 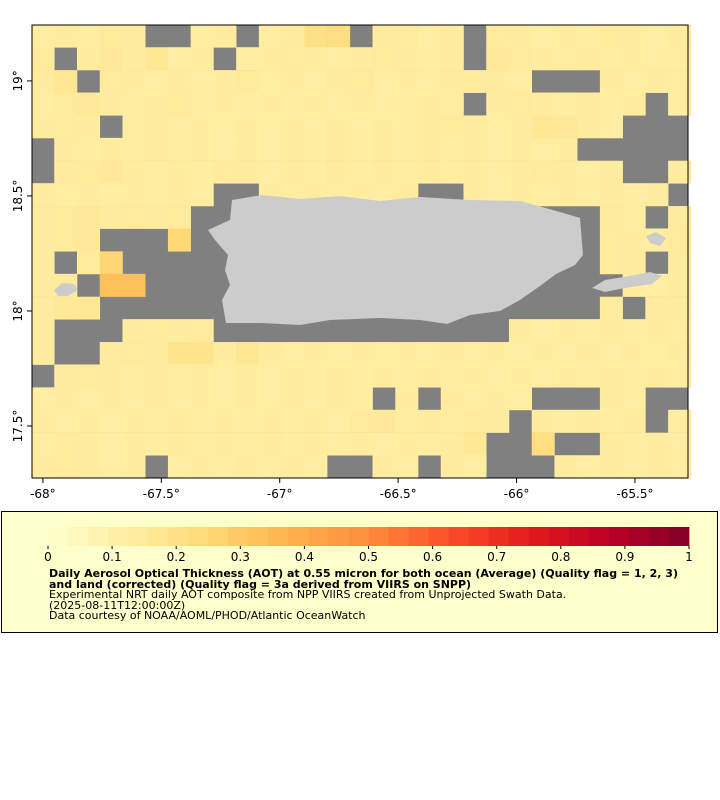 I want to click on x-tick-label: -65.5°, so click(x=634, y=494).